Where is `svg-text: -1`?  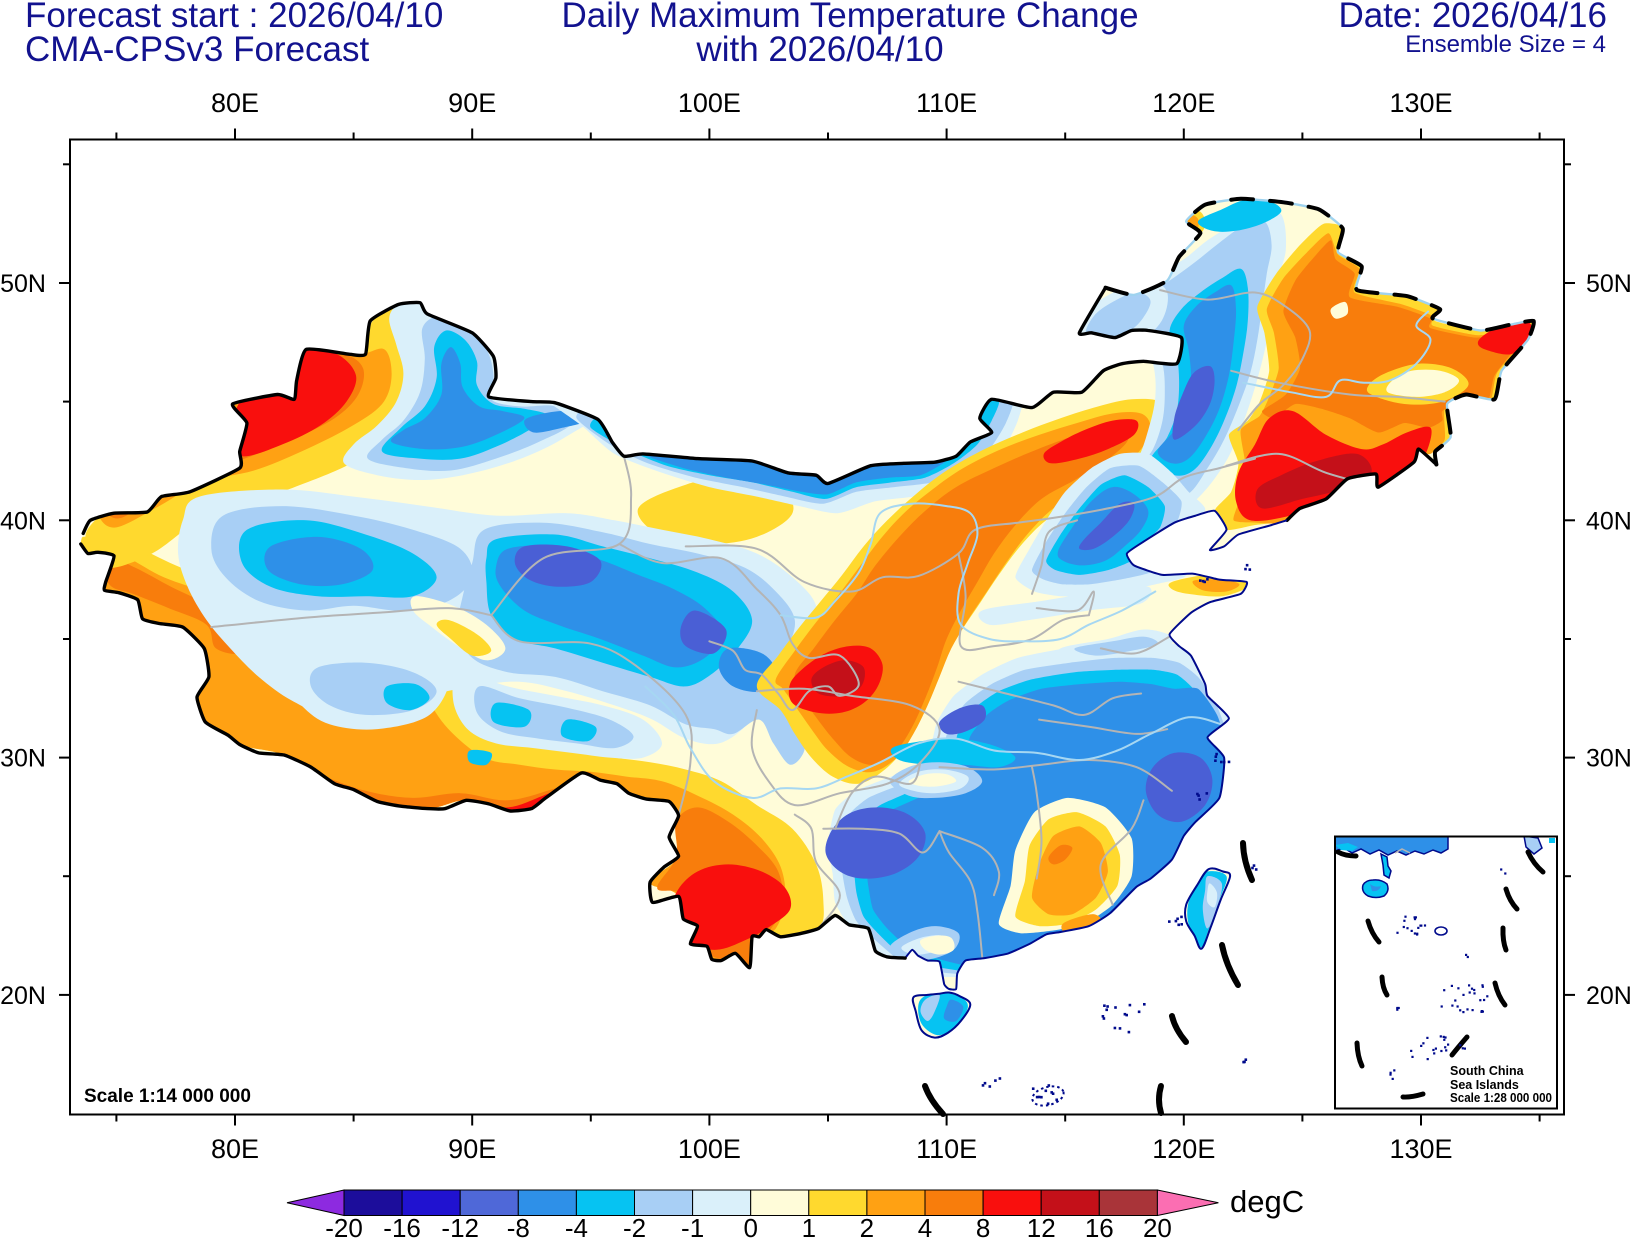 svg-text: -1 is located at coordinates (692, 1227).